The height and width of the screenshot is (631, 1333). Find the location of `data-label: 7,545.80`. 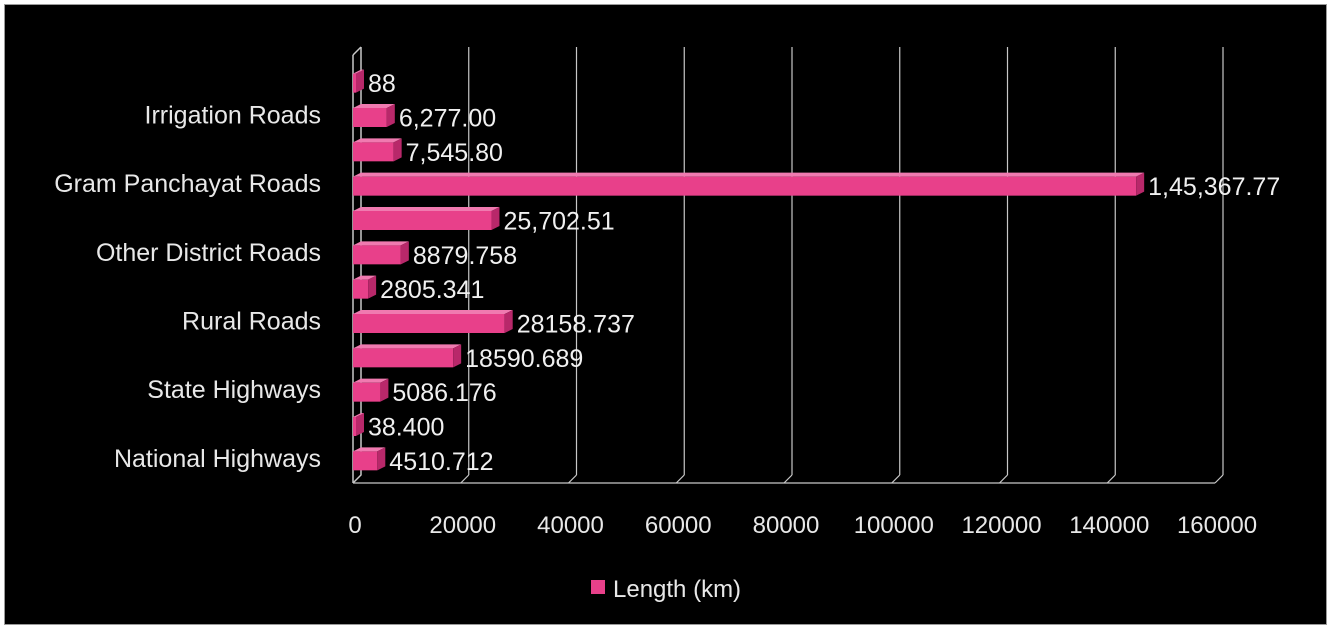

data-label: 7,545.80 is located at coordinates (454, 153).